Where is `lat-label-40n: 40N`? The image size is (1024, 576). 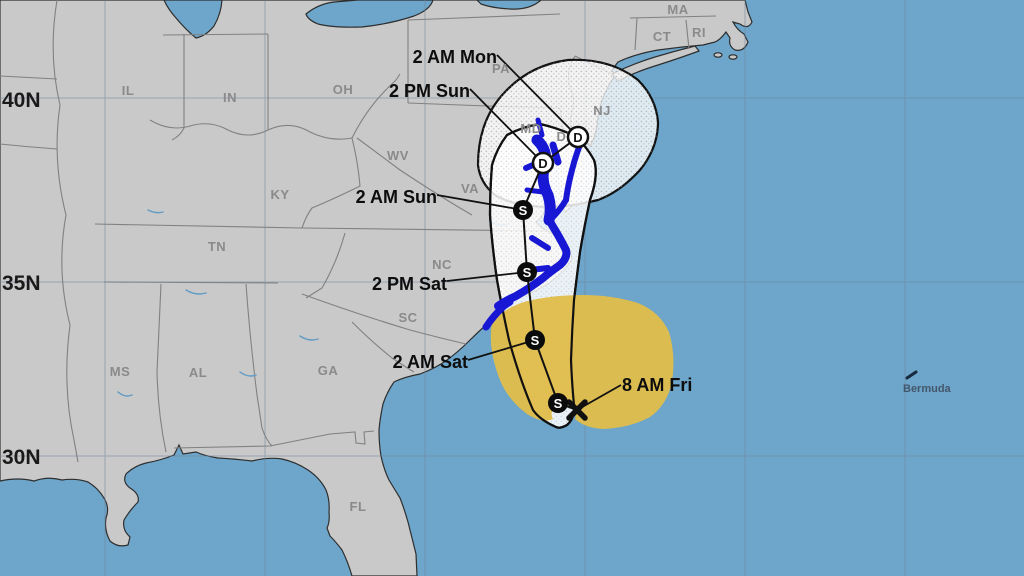
lat-label-40n: 40N is located at coordinates (21, 100).